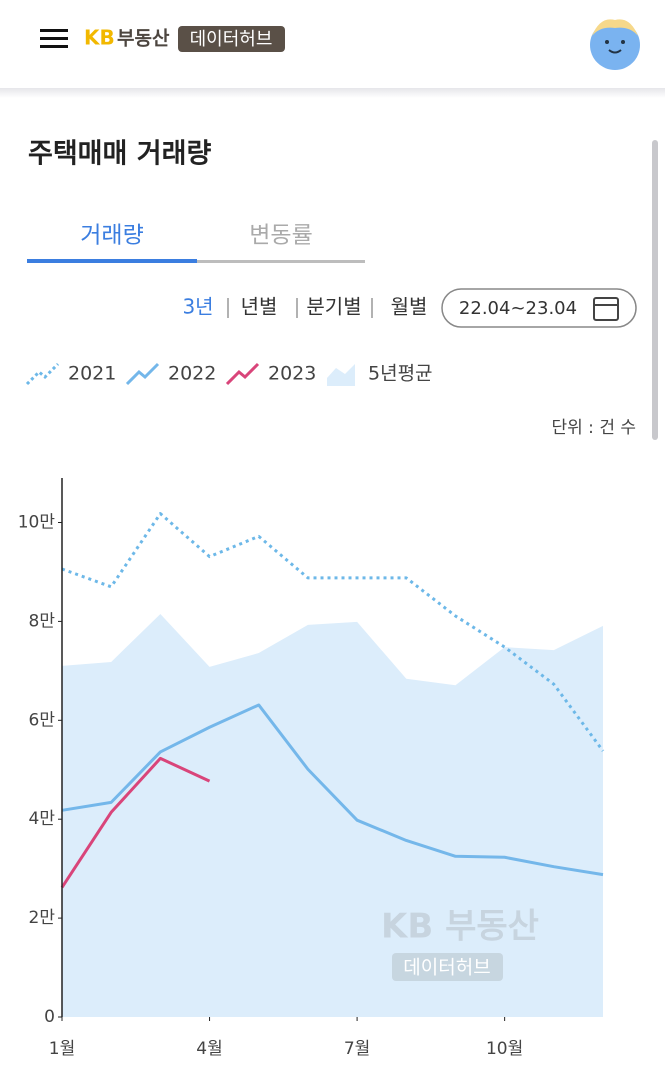  Describe the element at coordinates (280, 236) in the screenshot. I see `tab: 변동률` at that location.